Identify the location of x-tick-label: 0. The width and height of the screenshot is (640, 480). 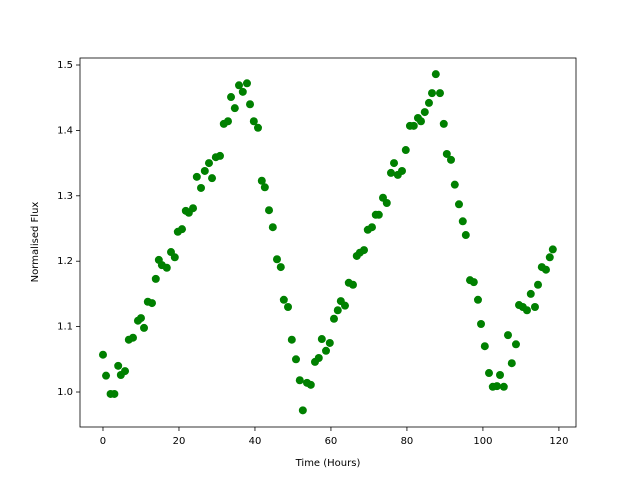
(103, 441).